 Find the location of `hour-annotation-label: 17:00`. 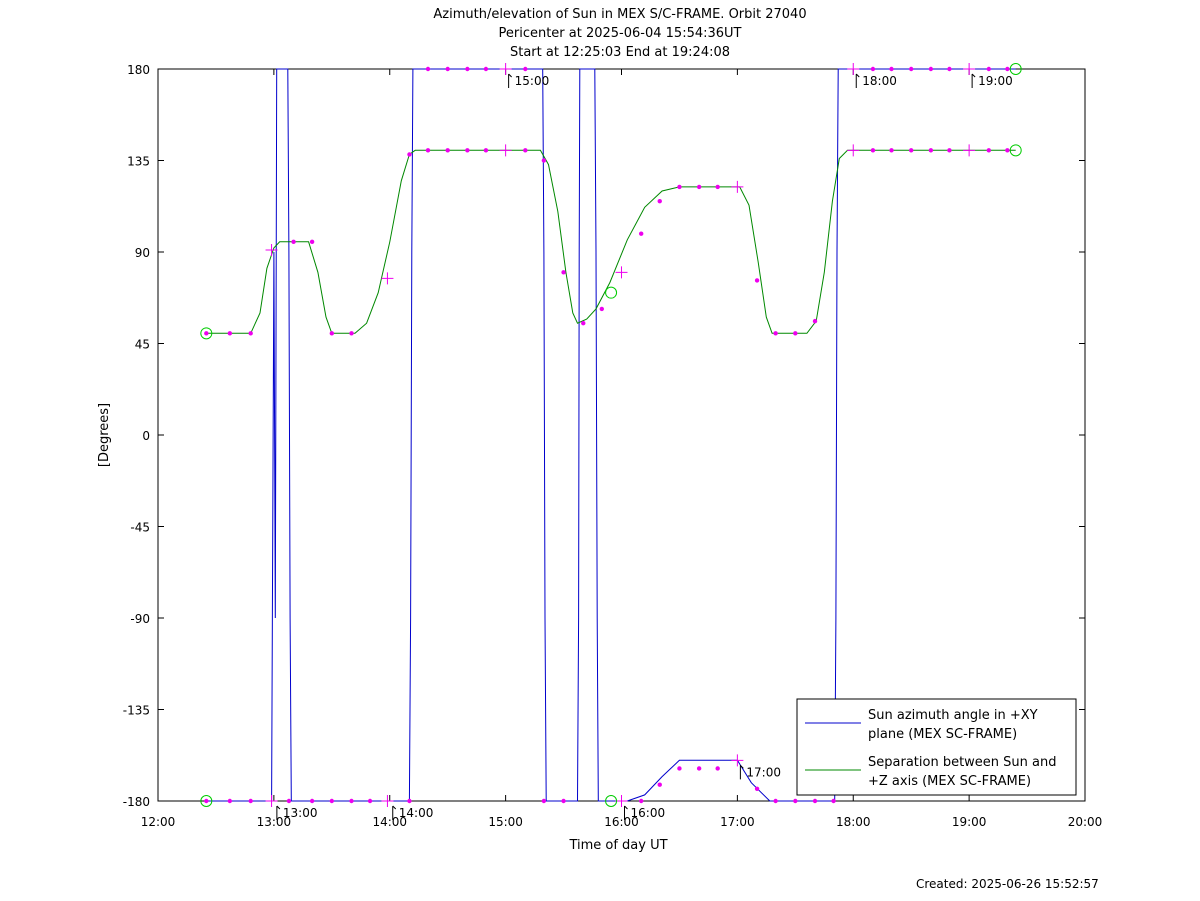

hour-annotation-label: 17:00 is located at coordinates (763, 772).